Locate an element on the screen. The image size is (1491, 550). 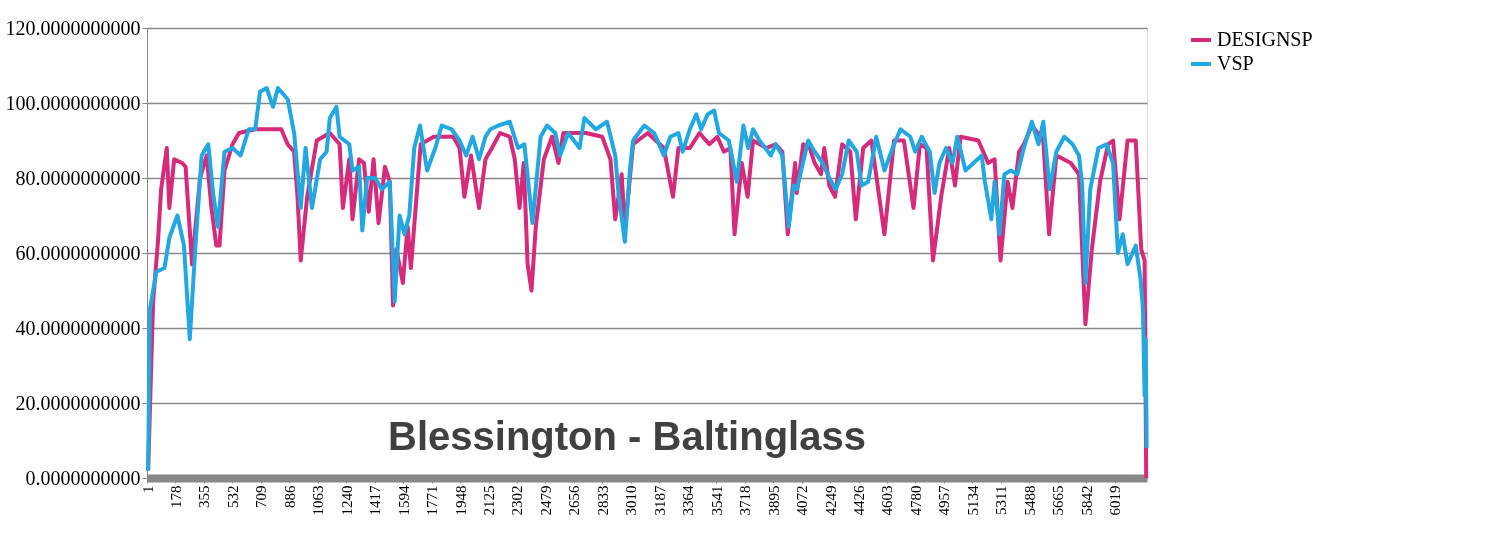
x-tick-label: 4780 is located at coordinates (915, 500).